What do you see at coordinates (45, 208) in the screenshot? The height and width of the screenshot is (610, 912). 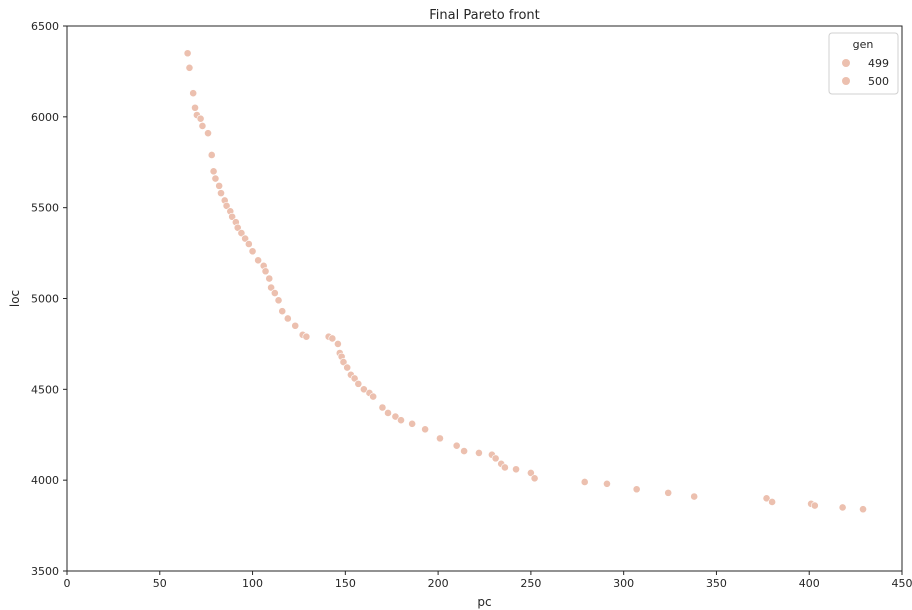 I see `y-tick-label: 5500` at bounding box center [45, 208].